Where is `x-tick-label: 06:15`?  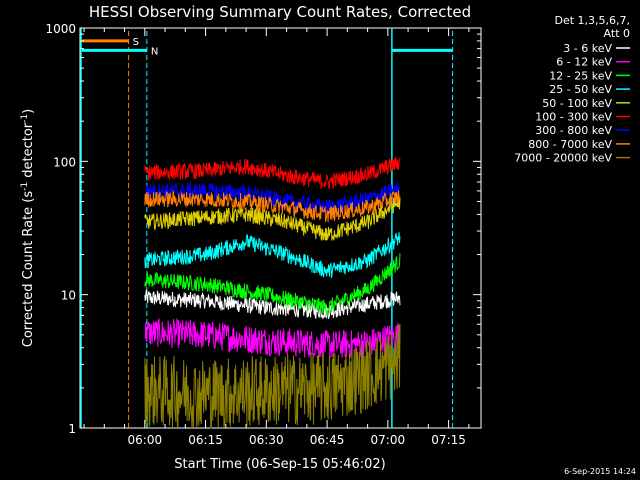
x-tick-label: 06:15 is located at coordinates (205, 440).